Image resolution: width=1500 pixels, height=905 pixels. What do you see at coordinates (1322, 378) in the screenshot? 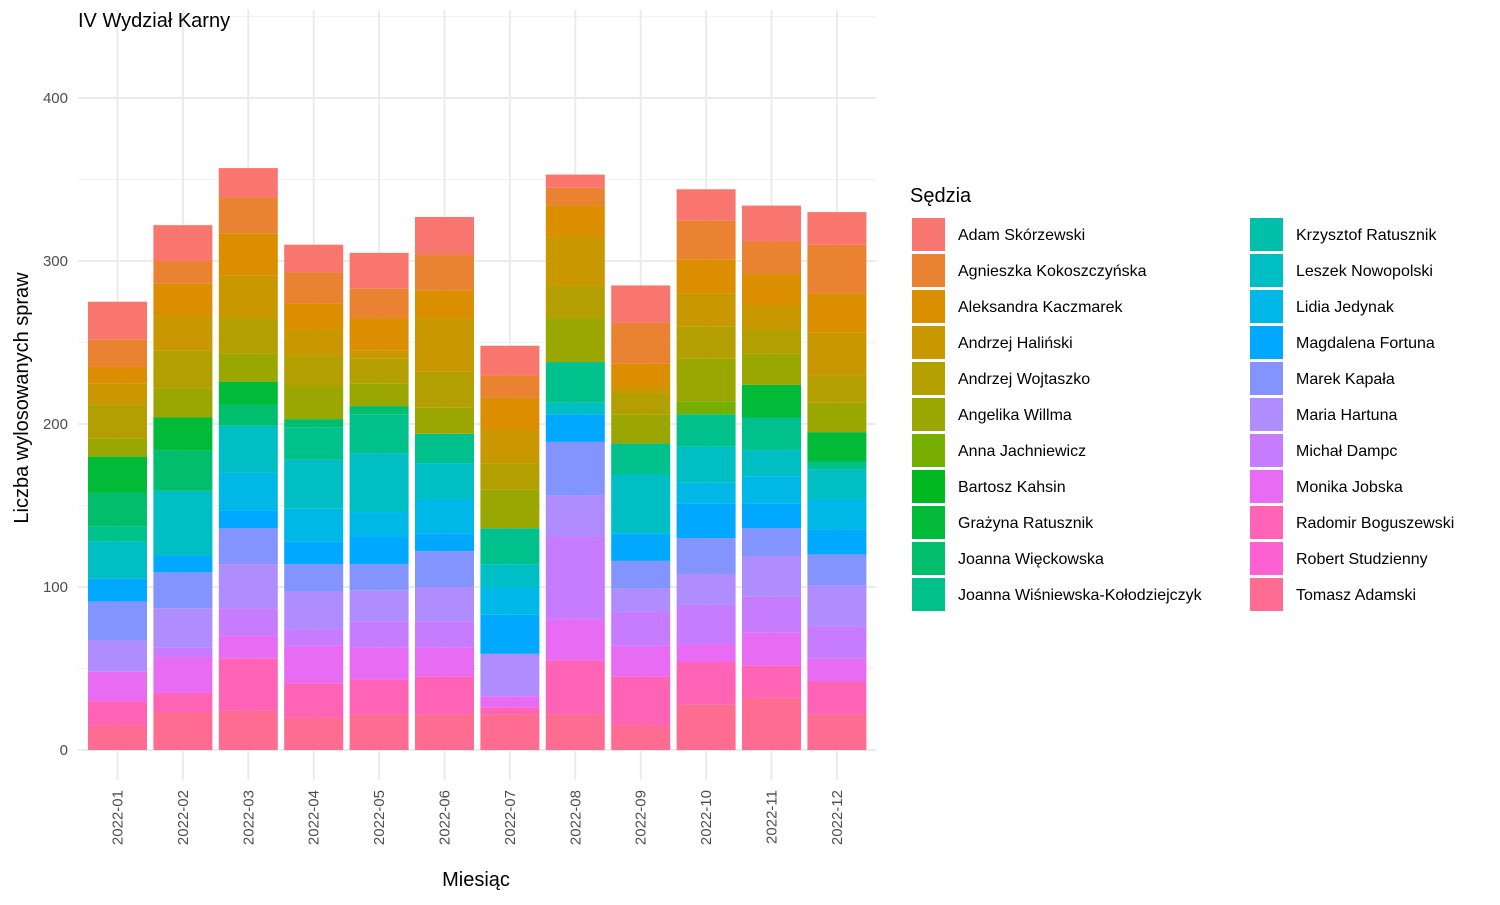
I see `legend-item: Marek Kapała` at bounding box center [1322, 378].